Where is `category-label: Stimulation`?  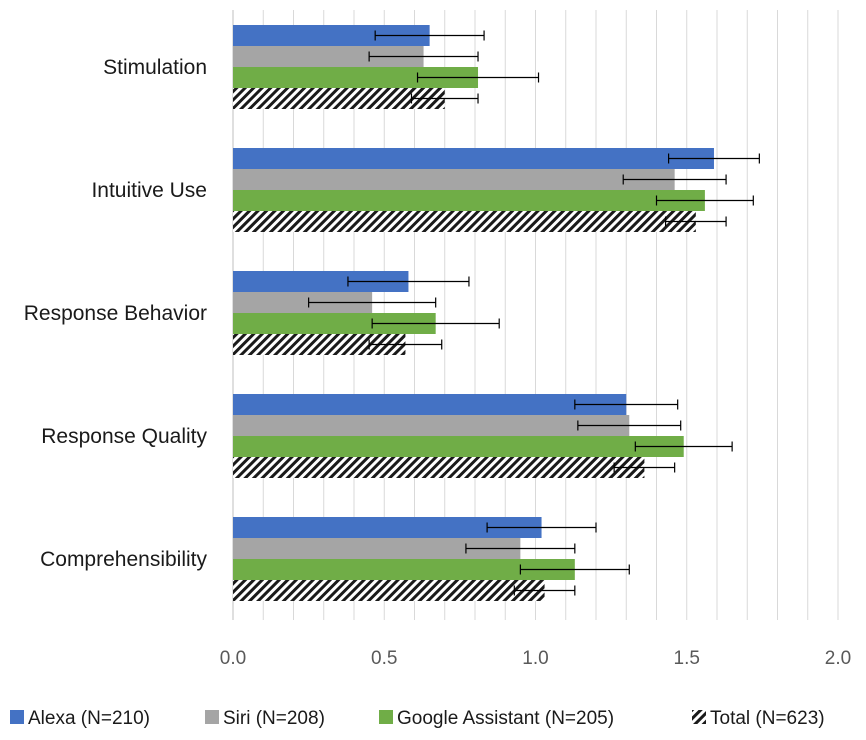 category-label: Stimulation is located at coordinates (155, 67).